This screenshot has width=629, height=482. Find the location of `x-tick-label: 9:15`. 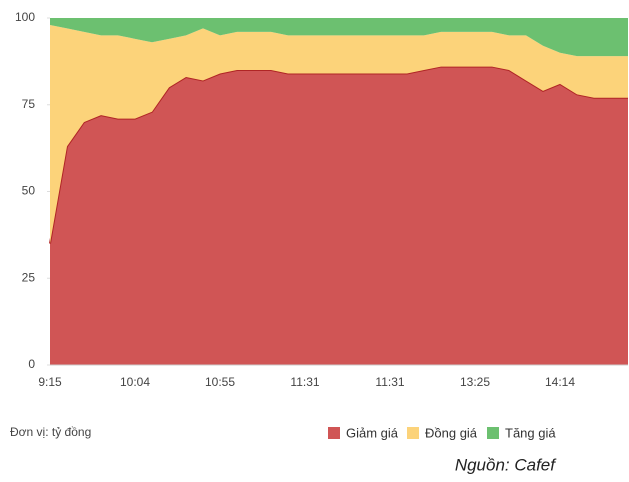

x-tick-label: 9:15 is located at coordinates (50, 382).